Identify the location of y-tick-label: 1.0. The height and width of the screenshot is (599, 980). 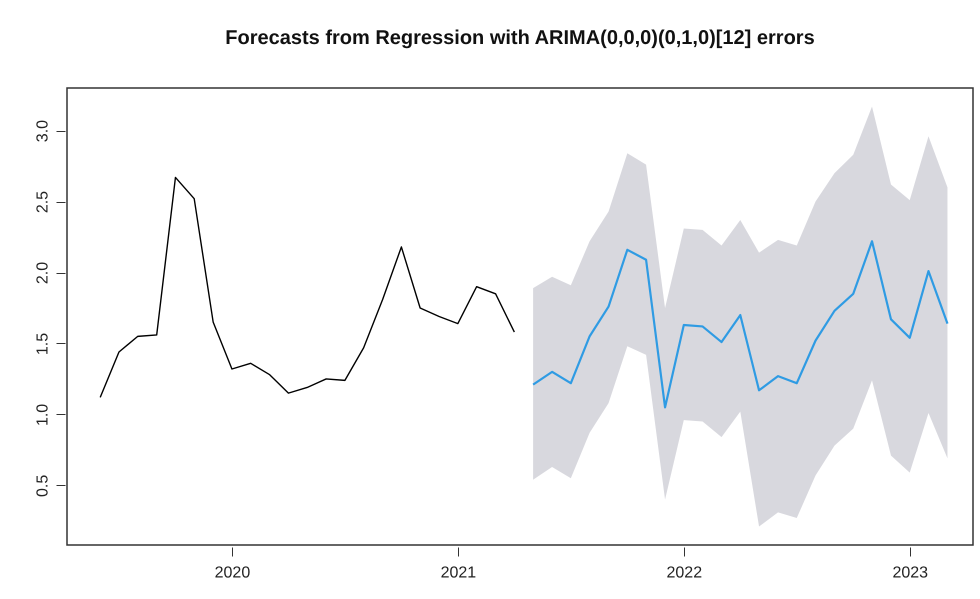
(43, 415).